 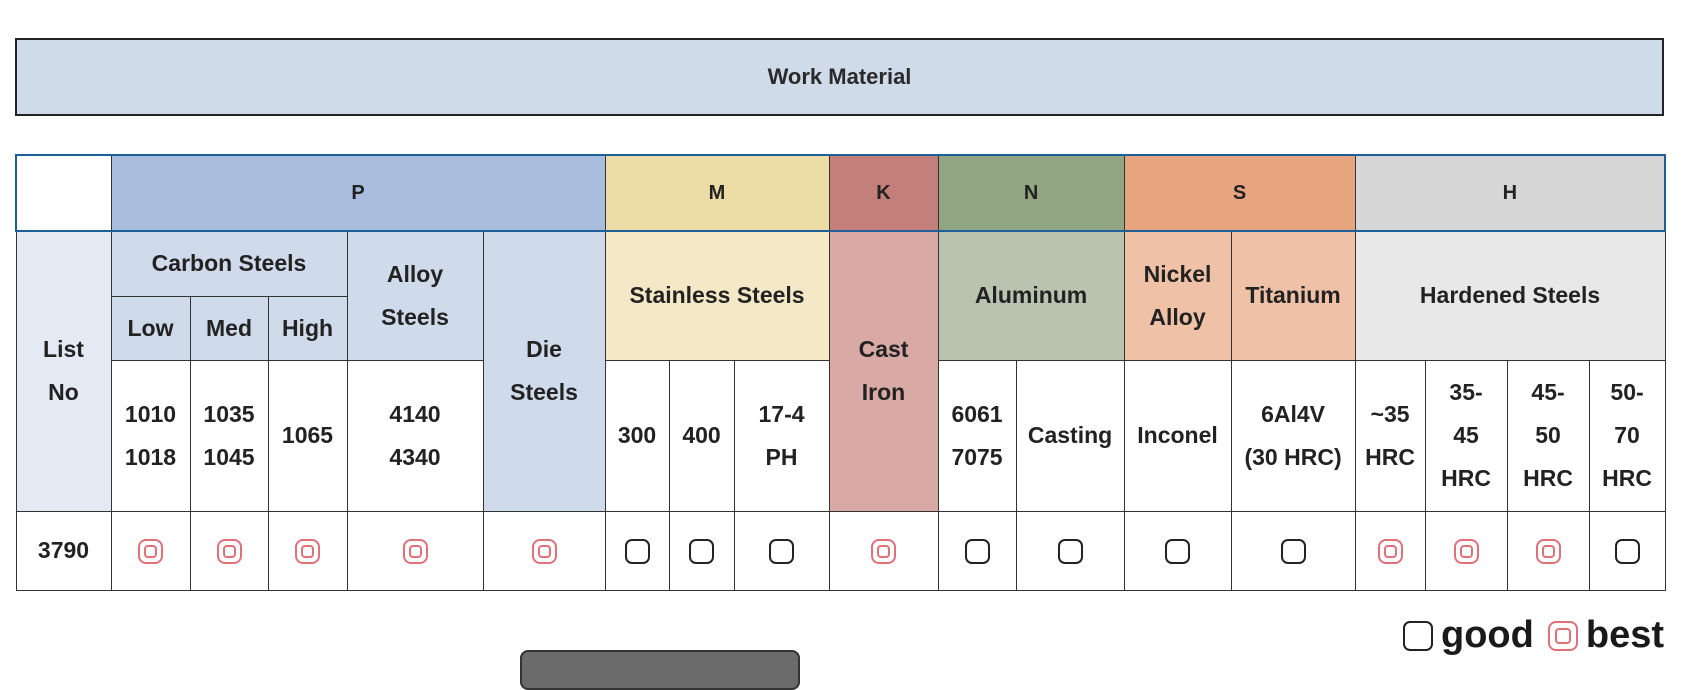 What do you see at coordinates (229, 263) in the screenshot?
I see `carbon-steels-header: Carbon Steels` at bounding box center [229, 263].